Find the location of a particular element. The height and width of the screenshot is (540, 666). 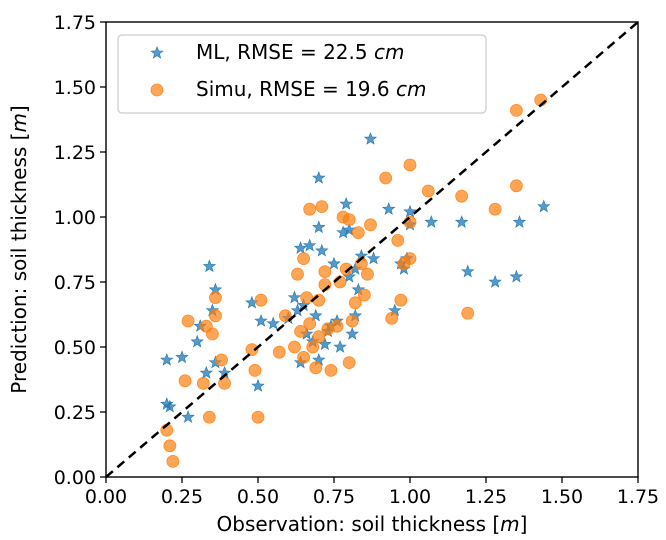

x-tick-label: 0.25 is located at coordinates (182, 497).